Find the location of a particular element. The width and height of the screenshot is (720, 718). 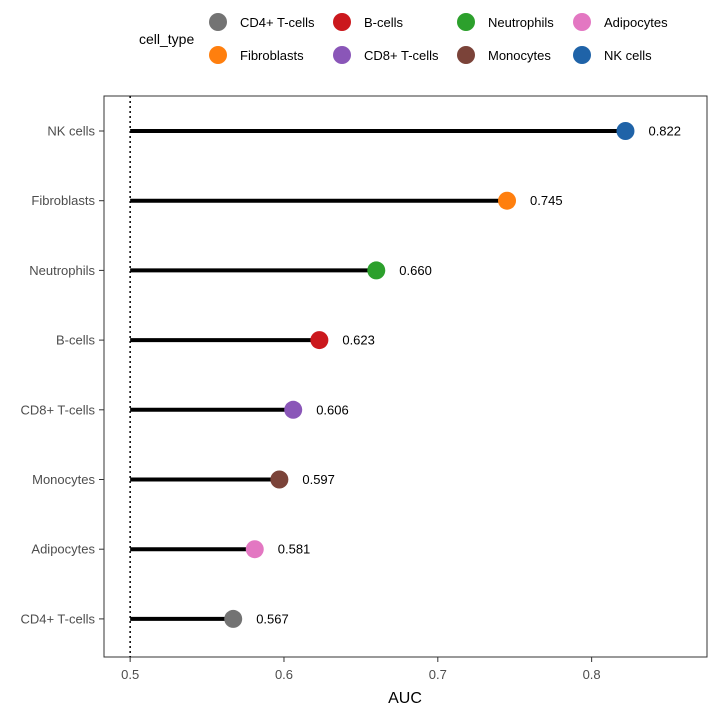

y-tick-label: B-cells is located at coordinates (76, 340).